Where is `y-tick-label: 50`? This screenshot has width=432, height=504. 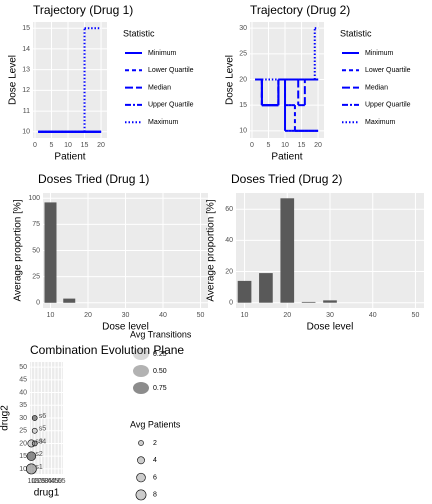
y-tick-label: 50 is located at coordinates (36, 250).